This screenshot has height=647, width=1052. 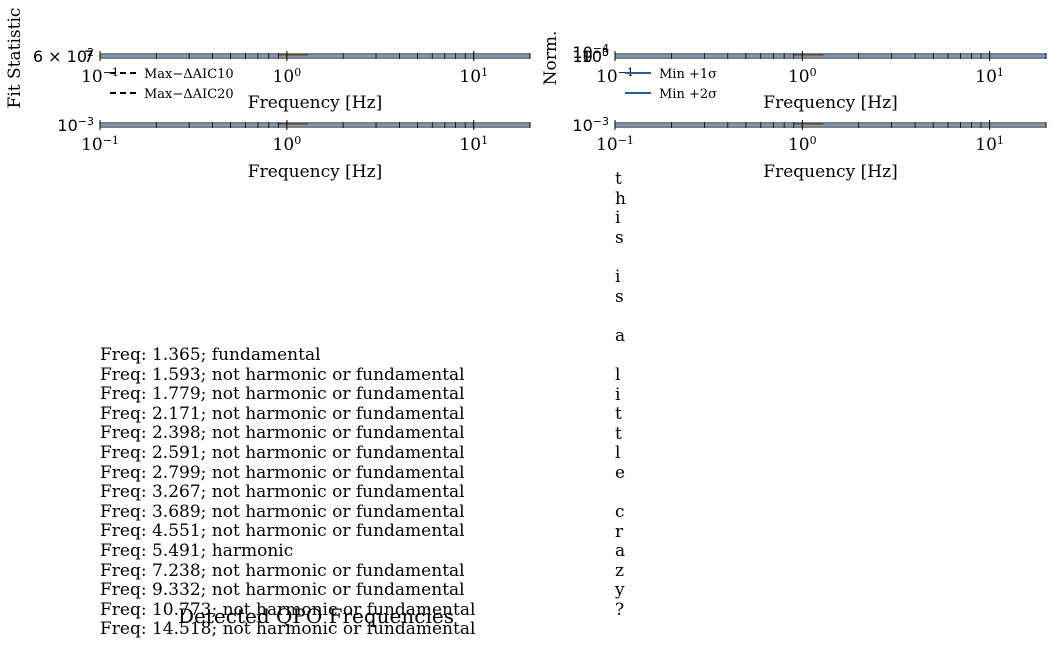 What do you see at coordinates (282, 472) in the screenshot?
I see `qpo-frequency-line: Freq: 2.799; not harmonic or fundamental` at bounding box center [282, 472].